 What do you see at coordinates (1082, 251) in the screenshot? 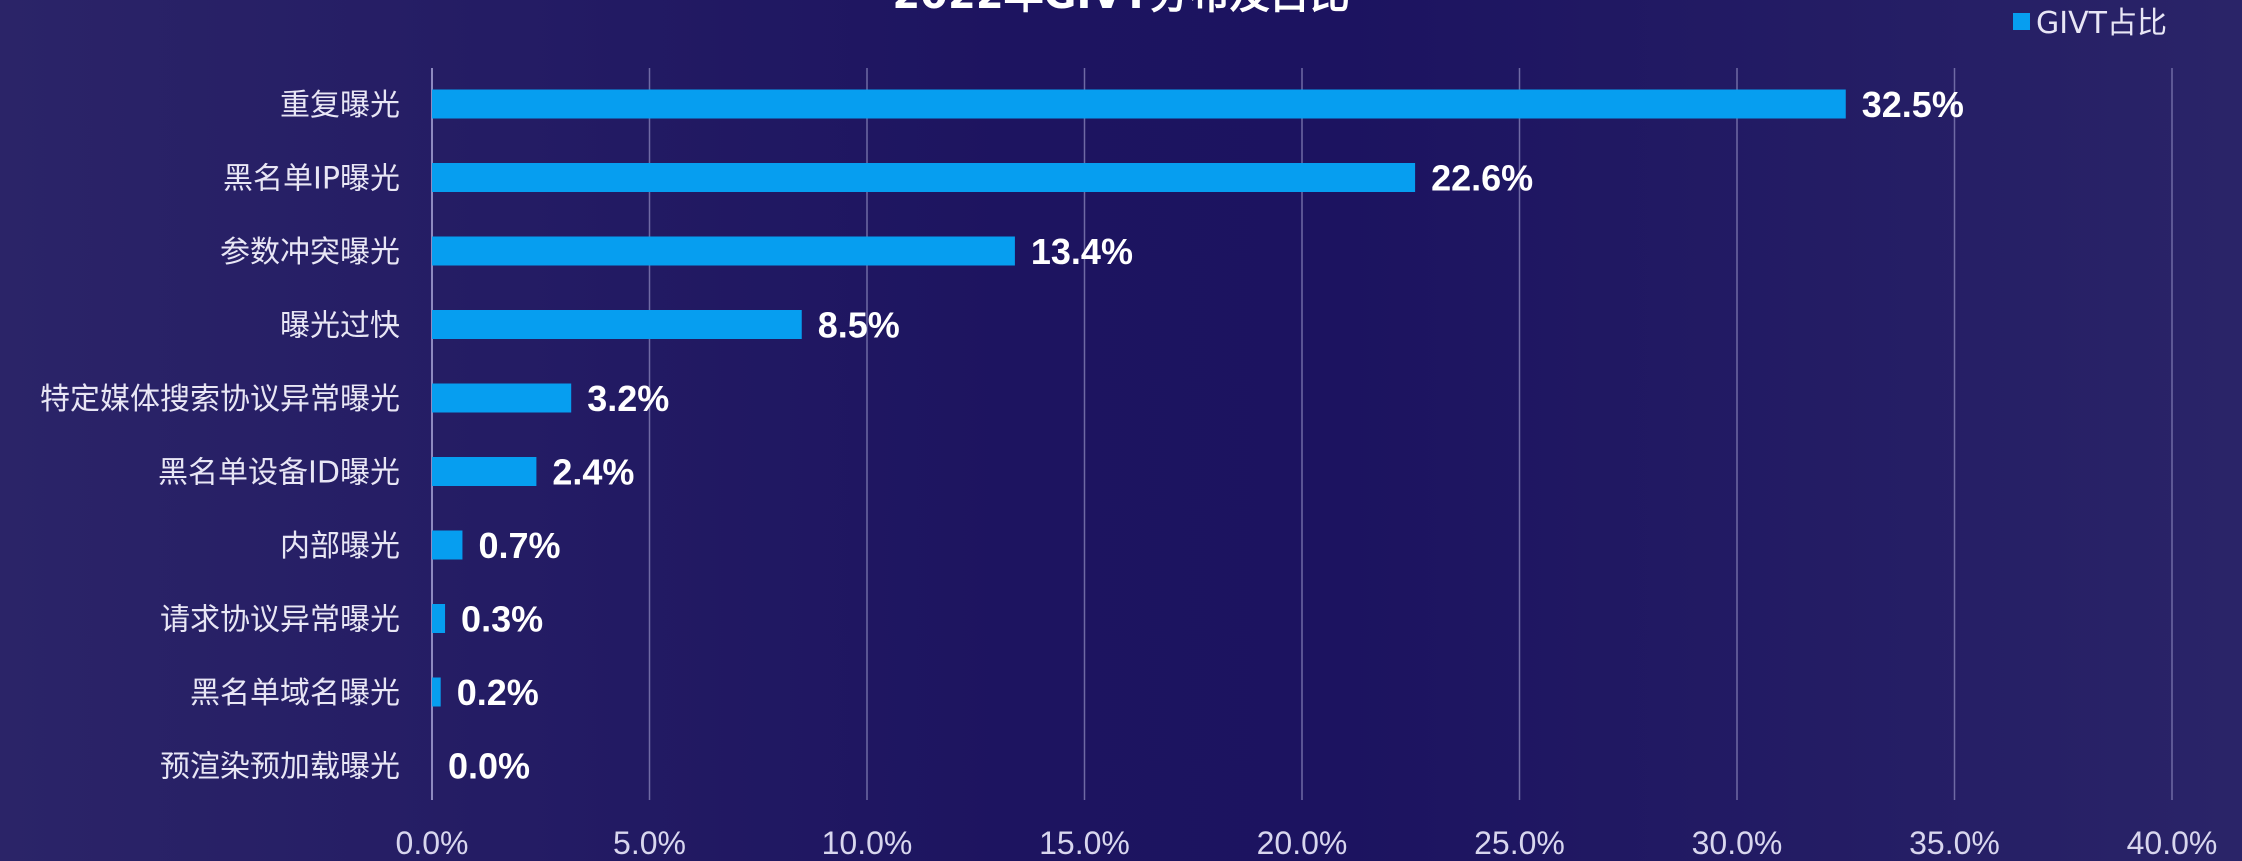
I see `data-label: 13.4%` at bounding box center [1082, 251].